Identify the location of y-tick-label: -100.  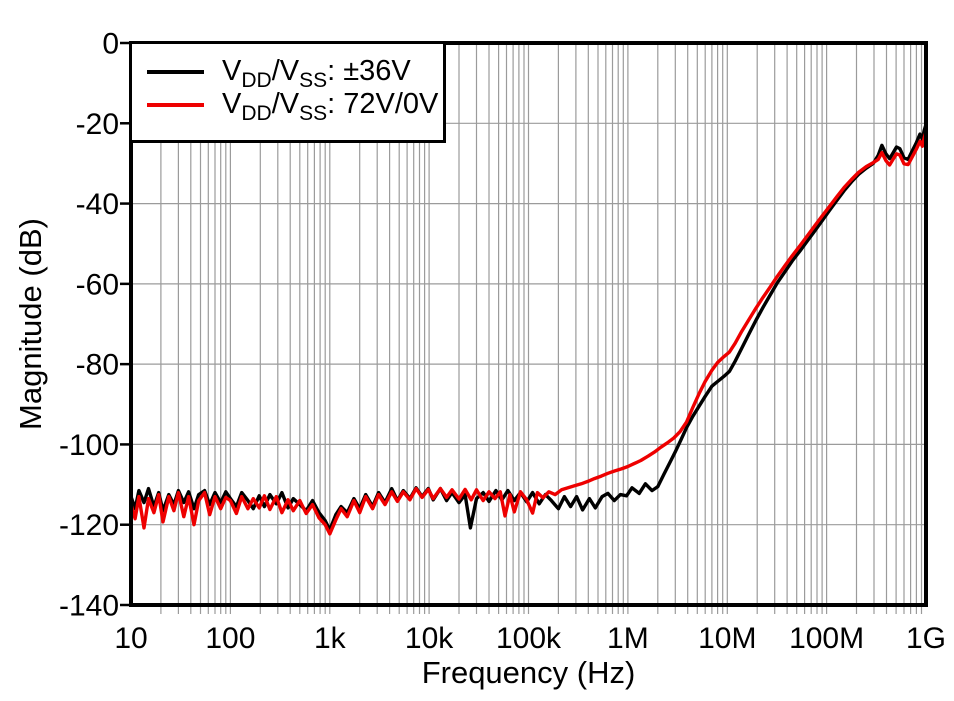
(89, 445).